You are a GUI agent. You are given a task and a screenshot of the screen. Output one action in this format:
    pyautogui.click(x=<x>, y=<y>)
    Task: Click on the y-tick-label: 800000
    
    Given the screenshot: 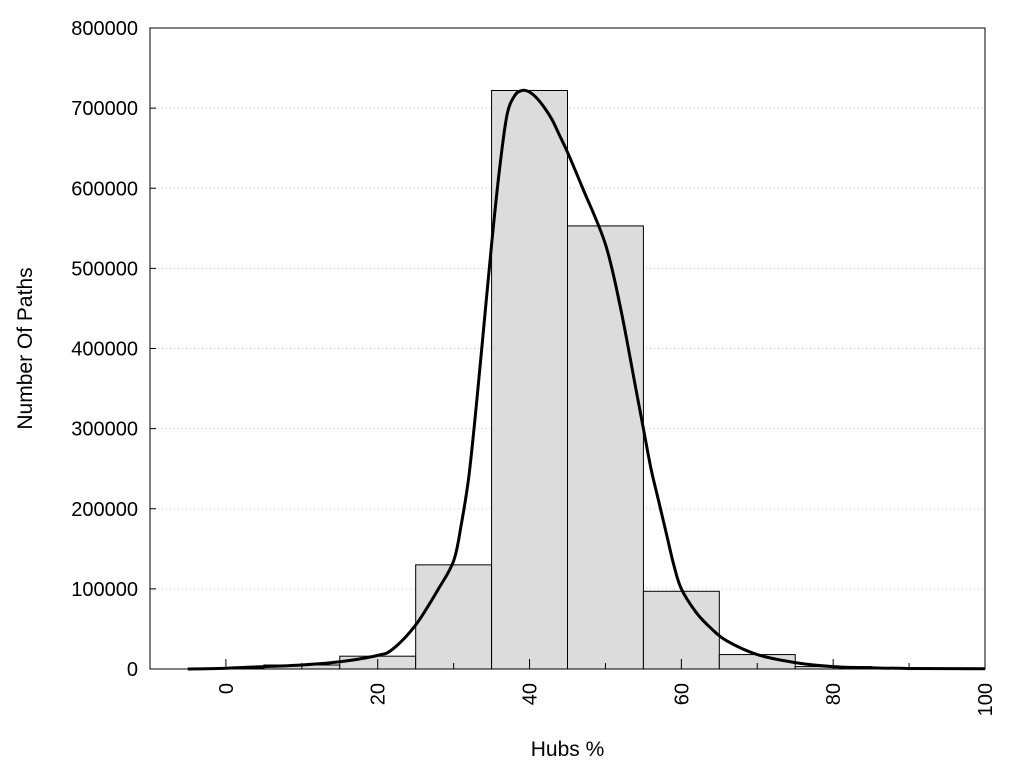 What is the action you would take?
    pyautogui.click(x=104, y=29)
    